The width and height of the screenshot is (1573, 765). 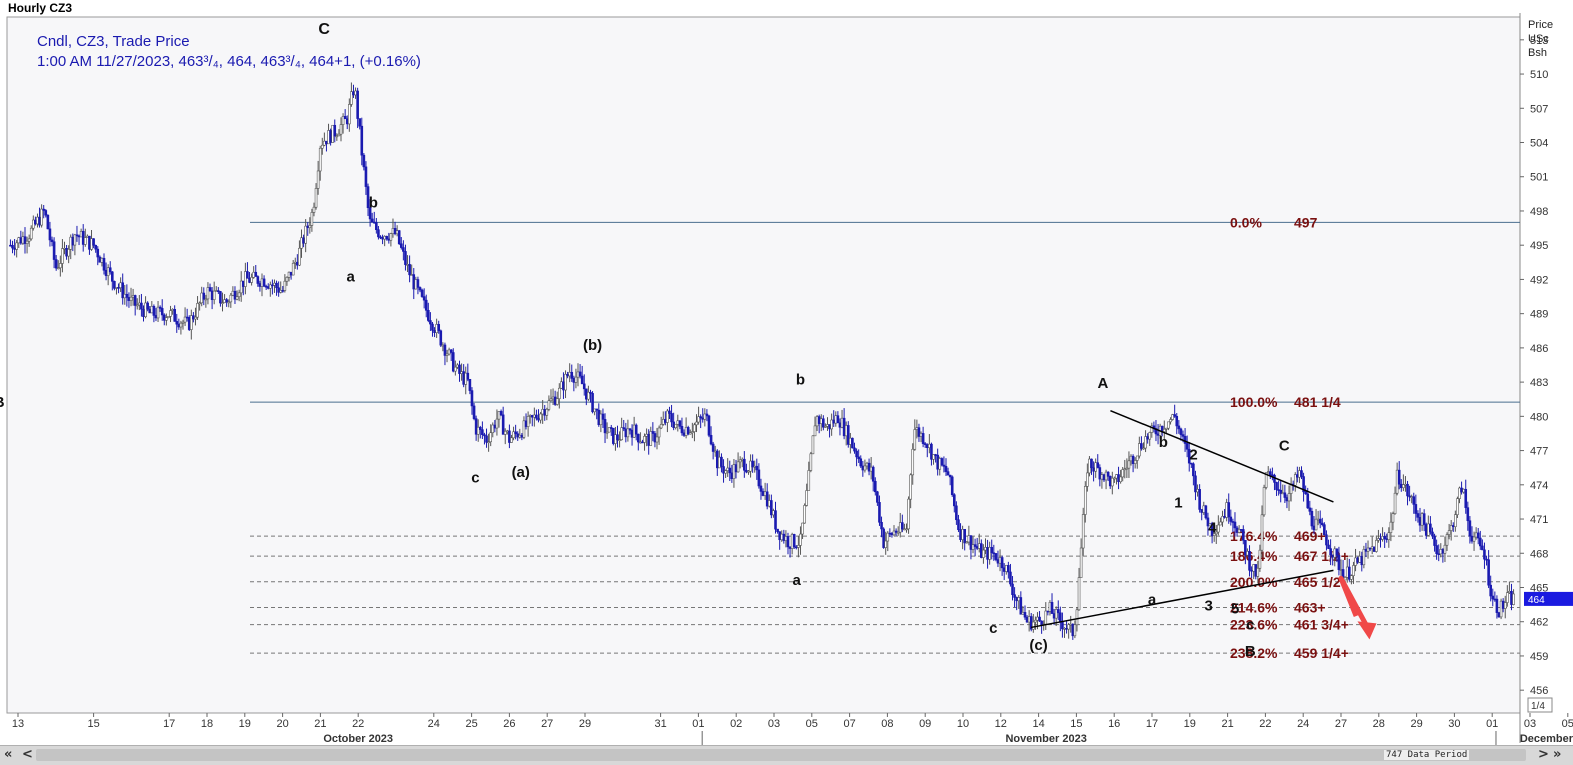 What do you see at coordinates (1317, 582) in the screenshot?
I see `fib-level-price: 465 1/2` at bounding box center [1317, 582].